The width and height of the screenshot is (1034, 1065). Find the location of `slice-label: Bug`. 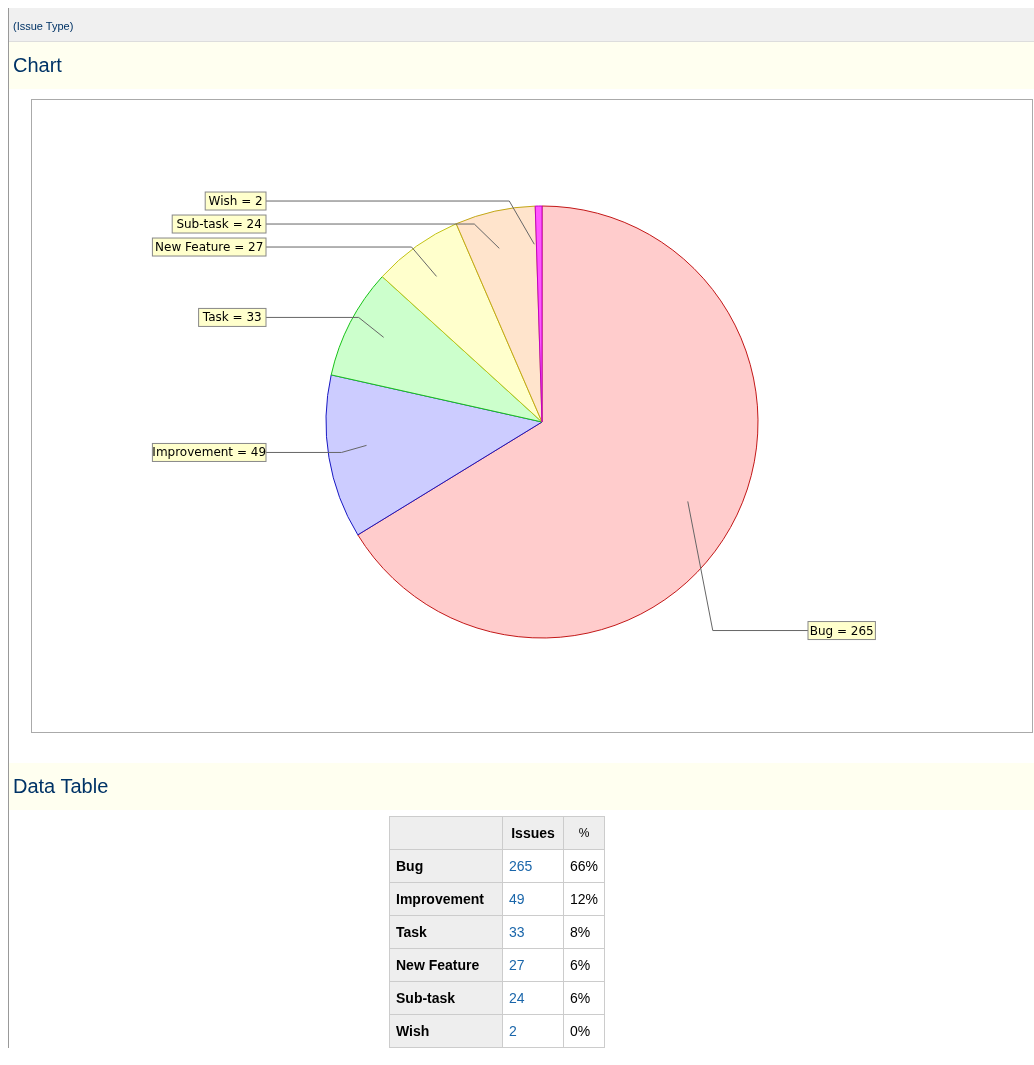

slice-label: Bug is located at coordinates (821, 630).